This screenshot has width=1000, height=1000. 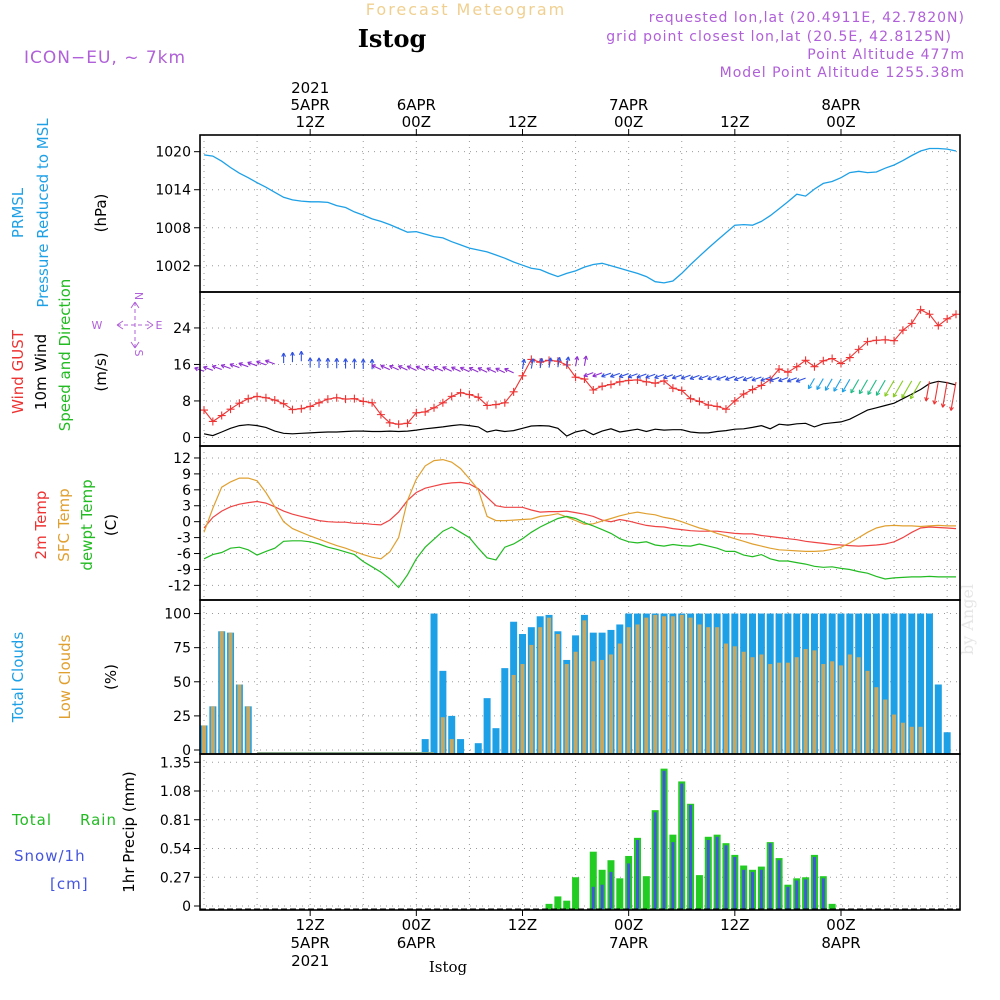 What do you see at coordinates (175, 763) in the screenshot?
I see `y-tick-label: 1.35` at bounding box center [175, 763].